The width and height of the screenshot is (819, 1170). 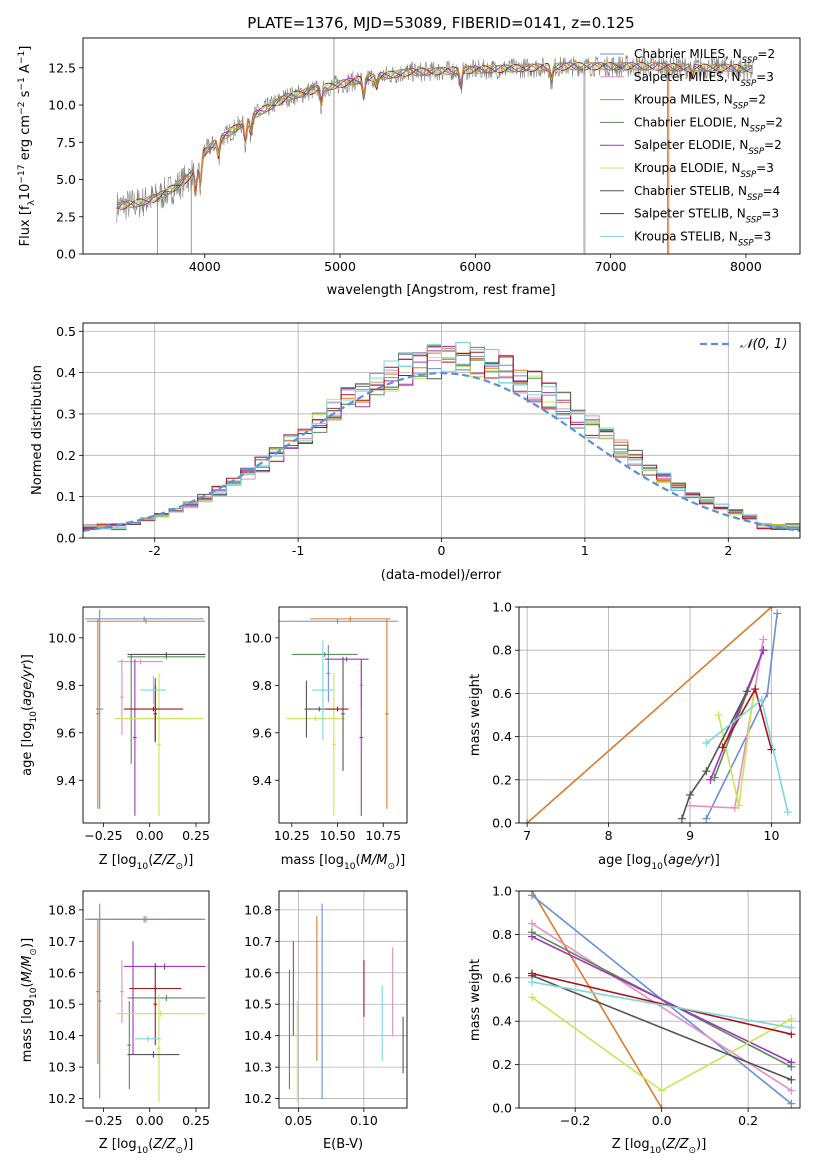 What do you see at coordinates (340, 266) in the screenshot?
I see `x-tick-label: 5000` at bounding box center [340, 266].